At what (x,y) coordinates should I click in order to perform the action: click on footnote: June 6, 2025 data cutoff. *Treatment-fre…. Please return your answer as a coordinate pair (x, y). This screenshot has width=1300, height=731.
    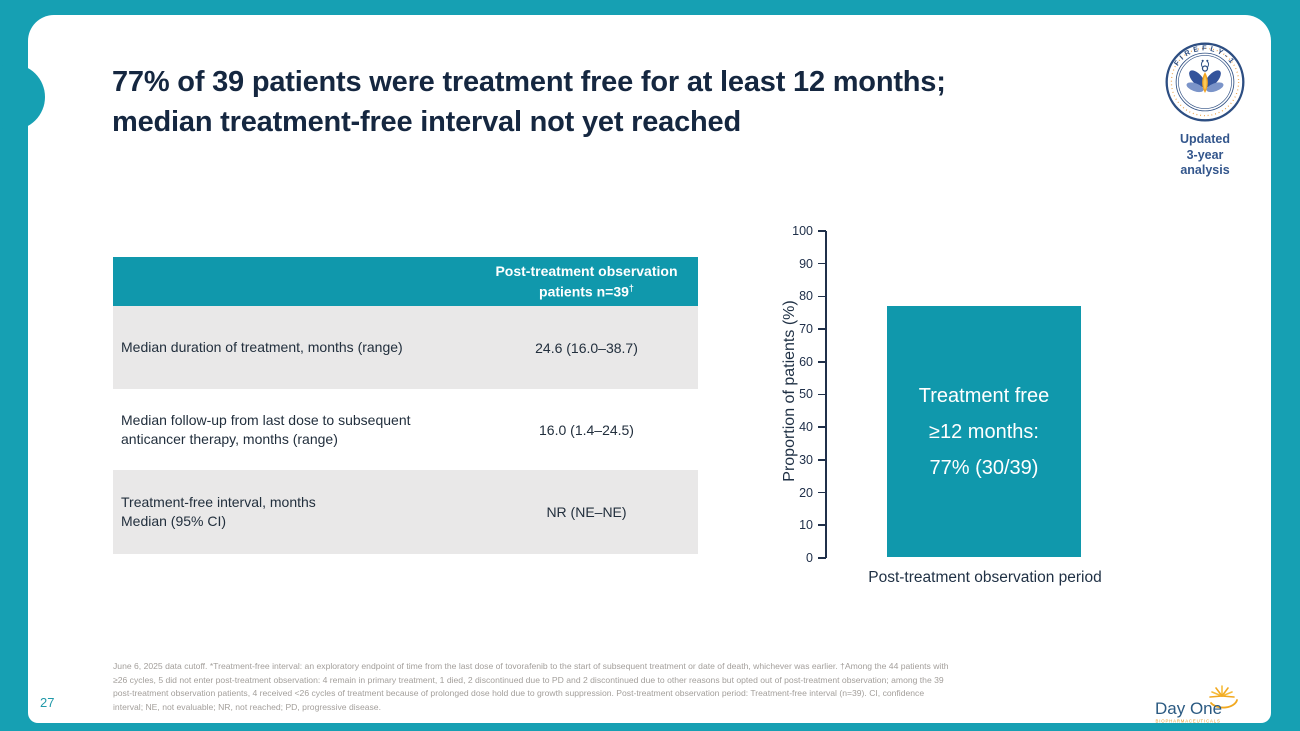
    Looking at the image, I should click on (531, 686).